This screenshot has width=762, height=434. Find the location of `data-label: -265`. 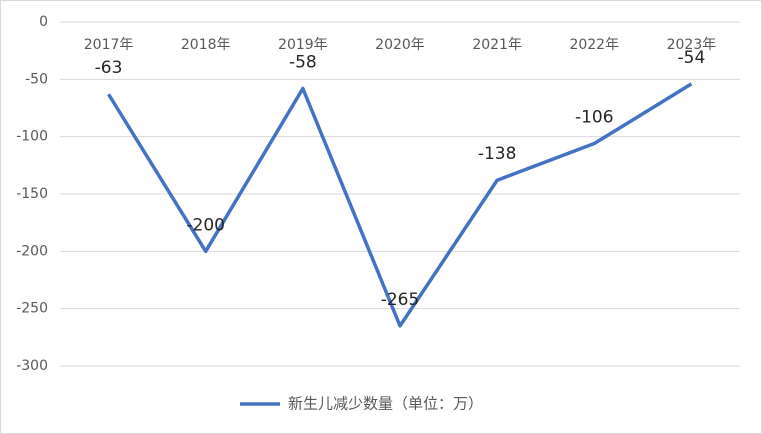

data-label: -265 is located at coordinates (400, 300).